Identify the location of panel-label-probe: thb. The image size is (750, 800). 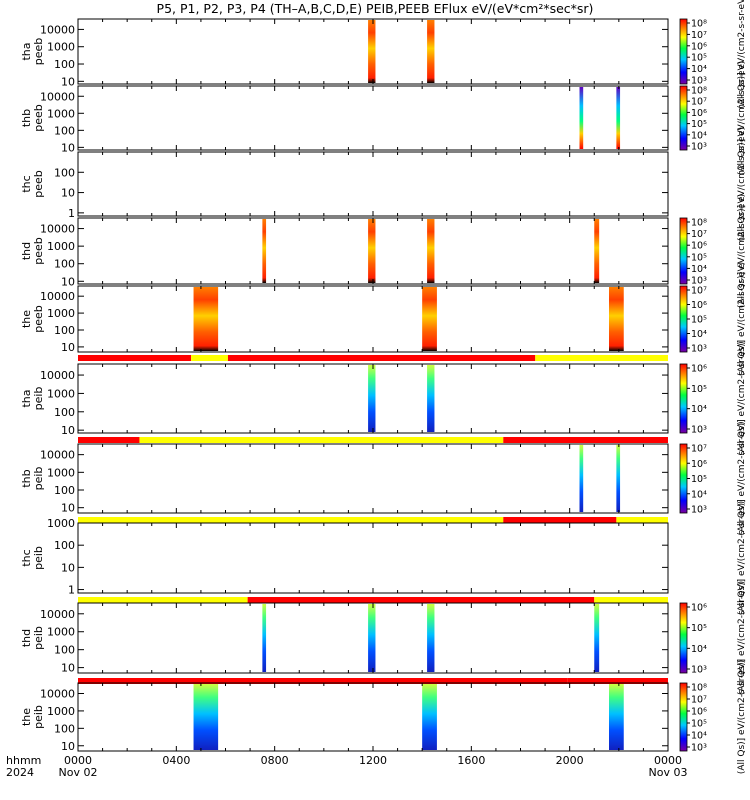
(26, 118).